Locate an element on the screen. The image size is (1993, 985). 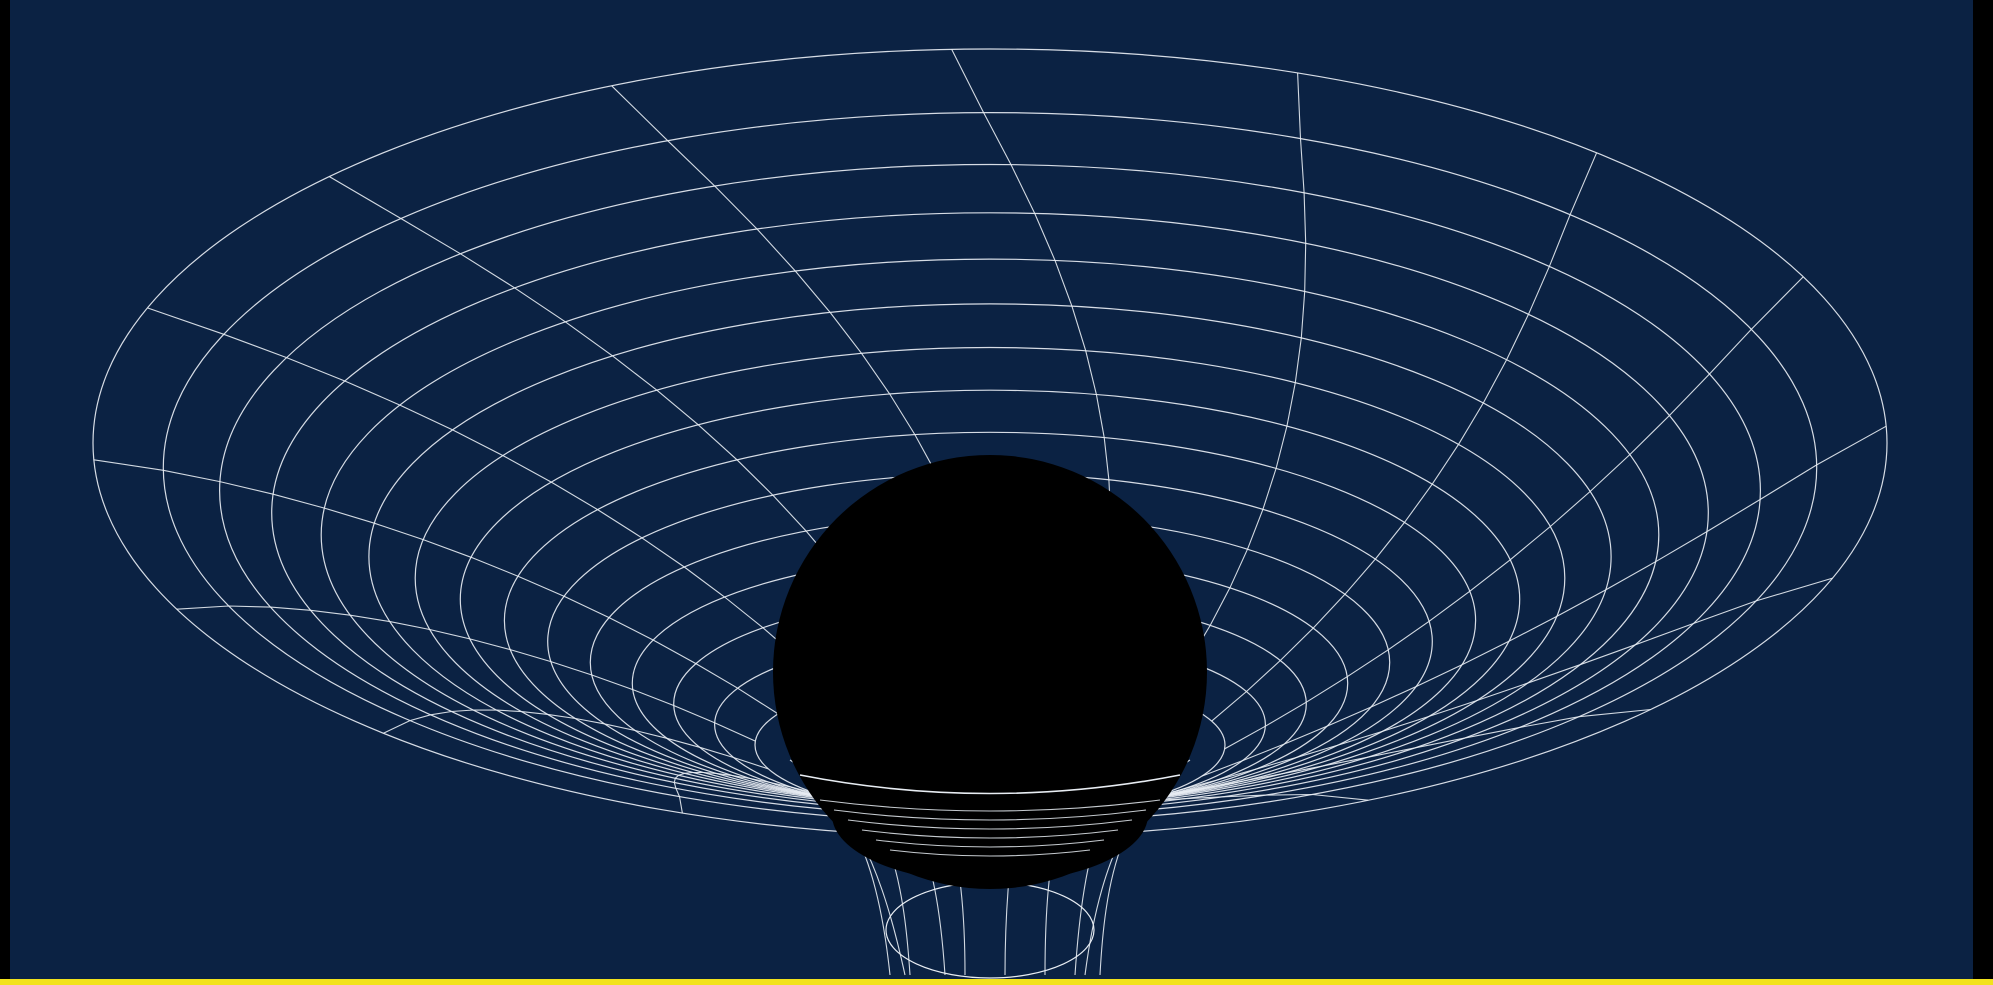
hole-sphere is located at coordinates (990, 672).